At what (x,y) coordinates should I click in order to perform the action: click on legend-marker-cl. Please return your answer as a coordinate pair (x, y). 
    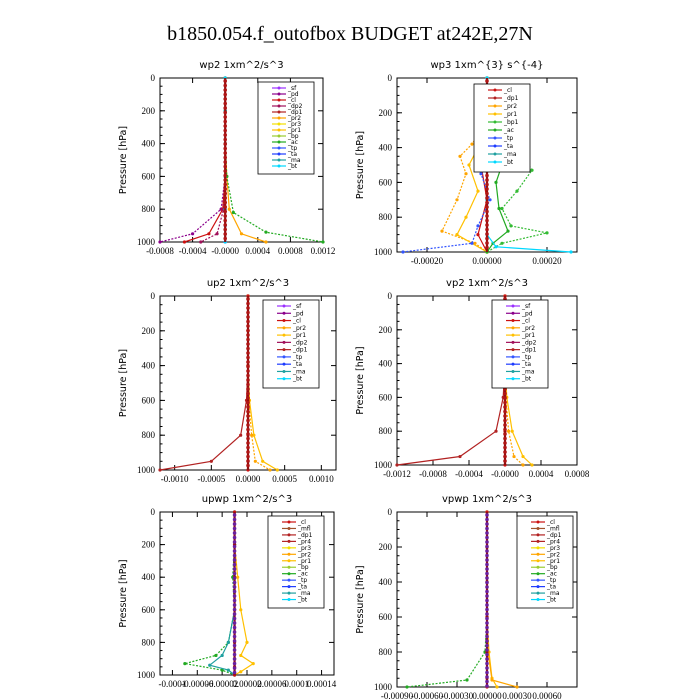
    Looking at the image, I should click on (279, 100).